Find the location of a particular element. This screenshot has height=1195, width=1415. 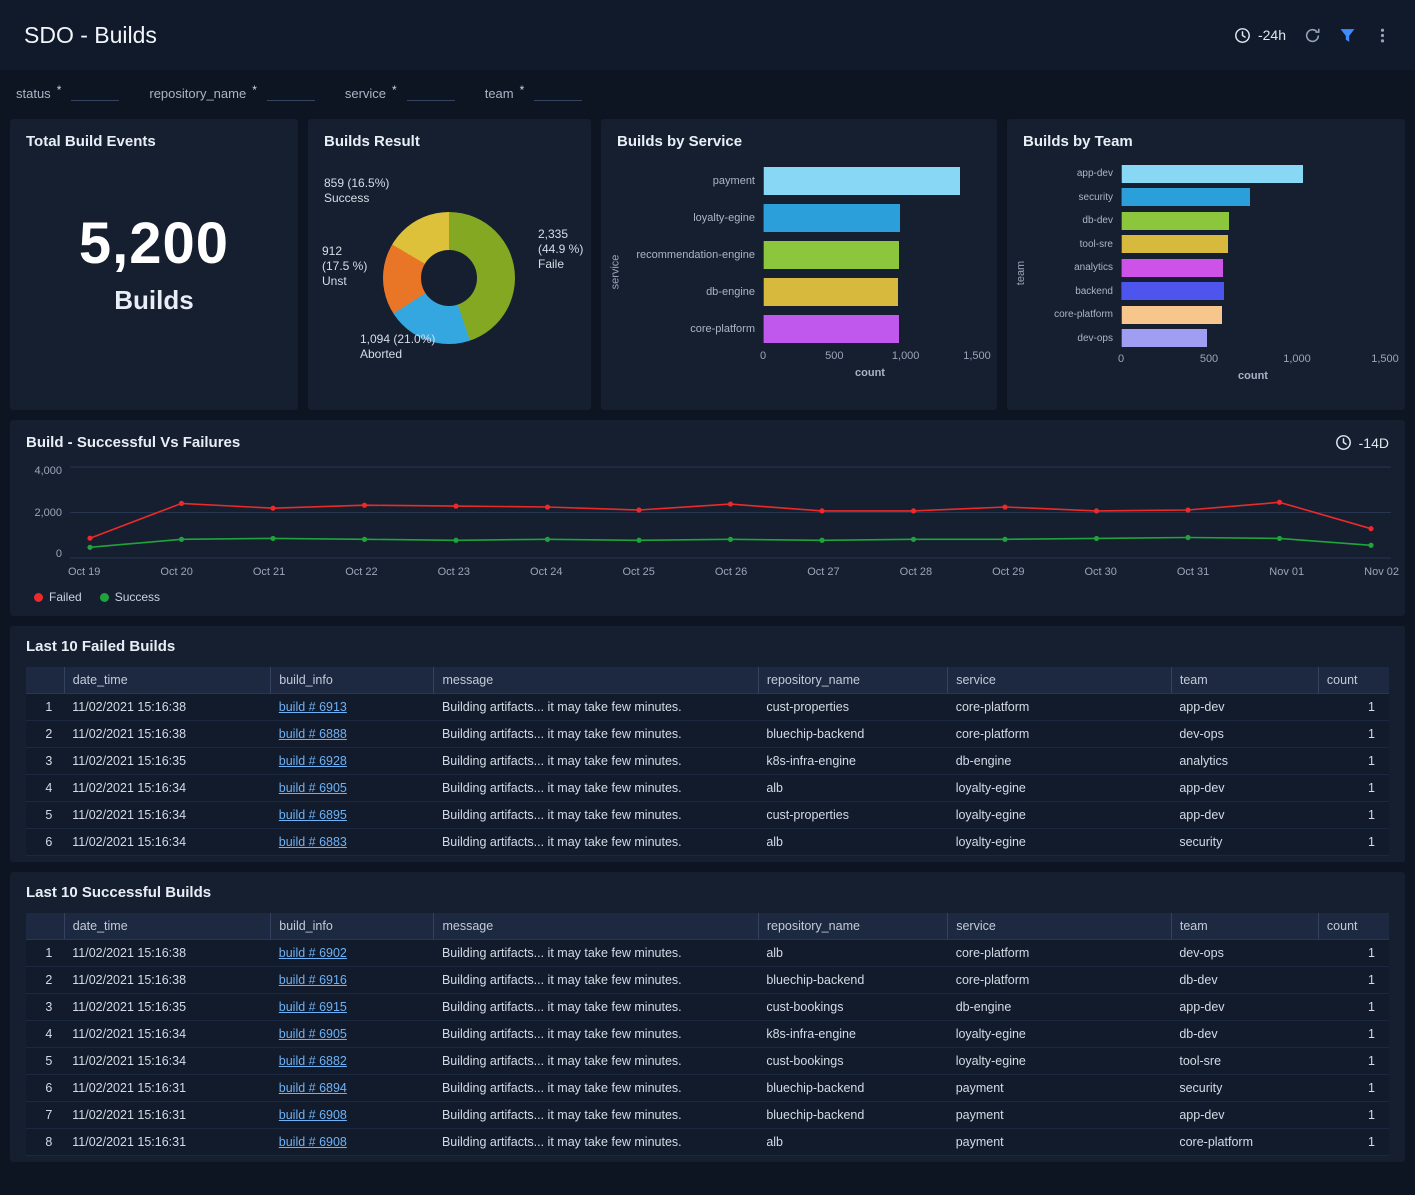

build-link: build # 6928 is located at coordinates (312, 761).